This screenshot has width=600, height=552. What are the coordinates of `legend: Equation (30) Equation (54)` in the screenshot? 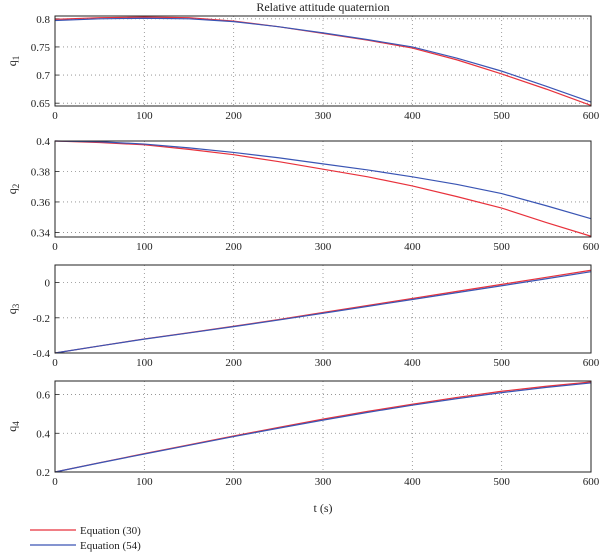 It's located at (85, 538).